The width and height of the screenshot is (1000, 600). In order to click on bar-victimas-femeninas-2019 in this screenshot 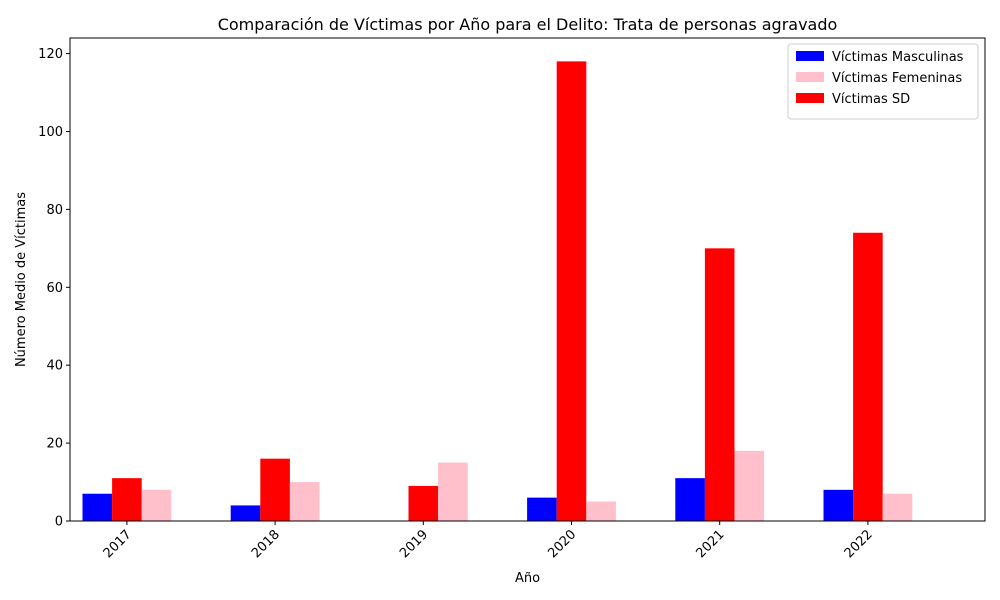, I will do `click(453, 491)`.